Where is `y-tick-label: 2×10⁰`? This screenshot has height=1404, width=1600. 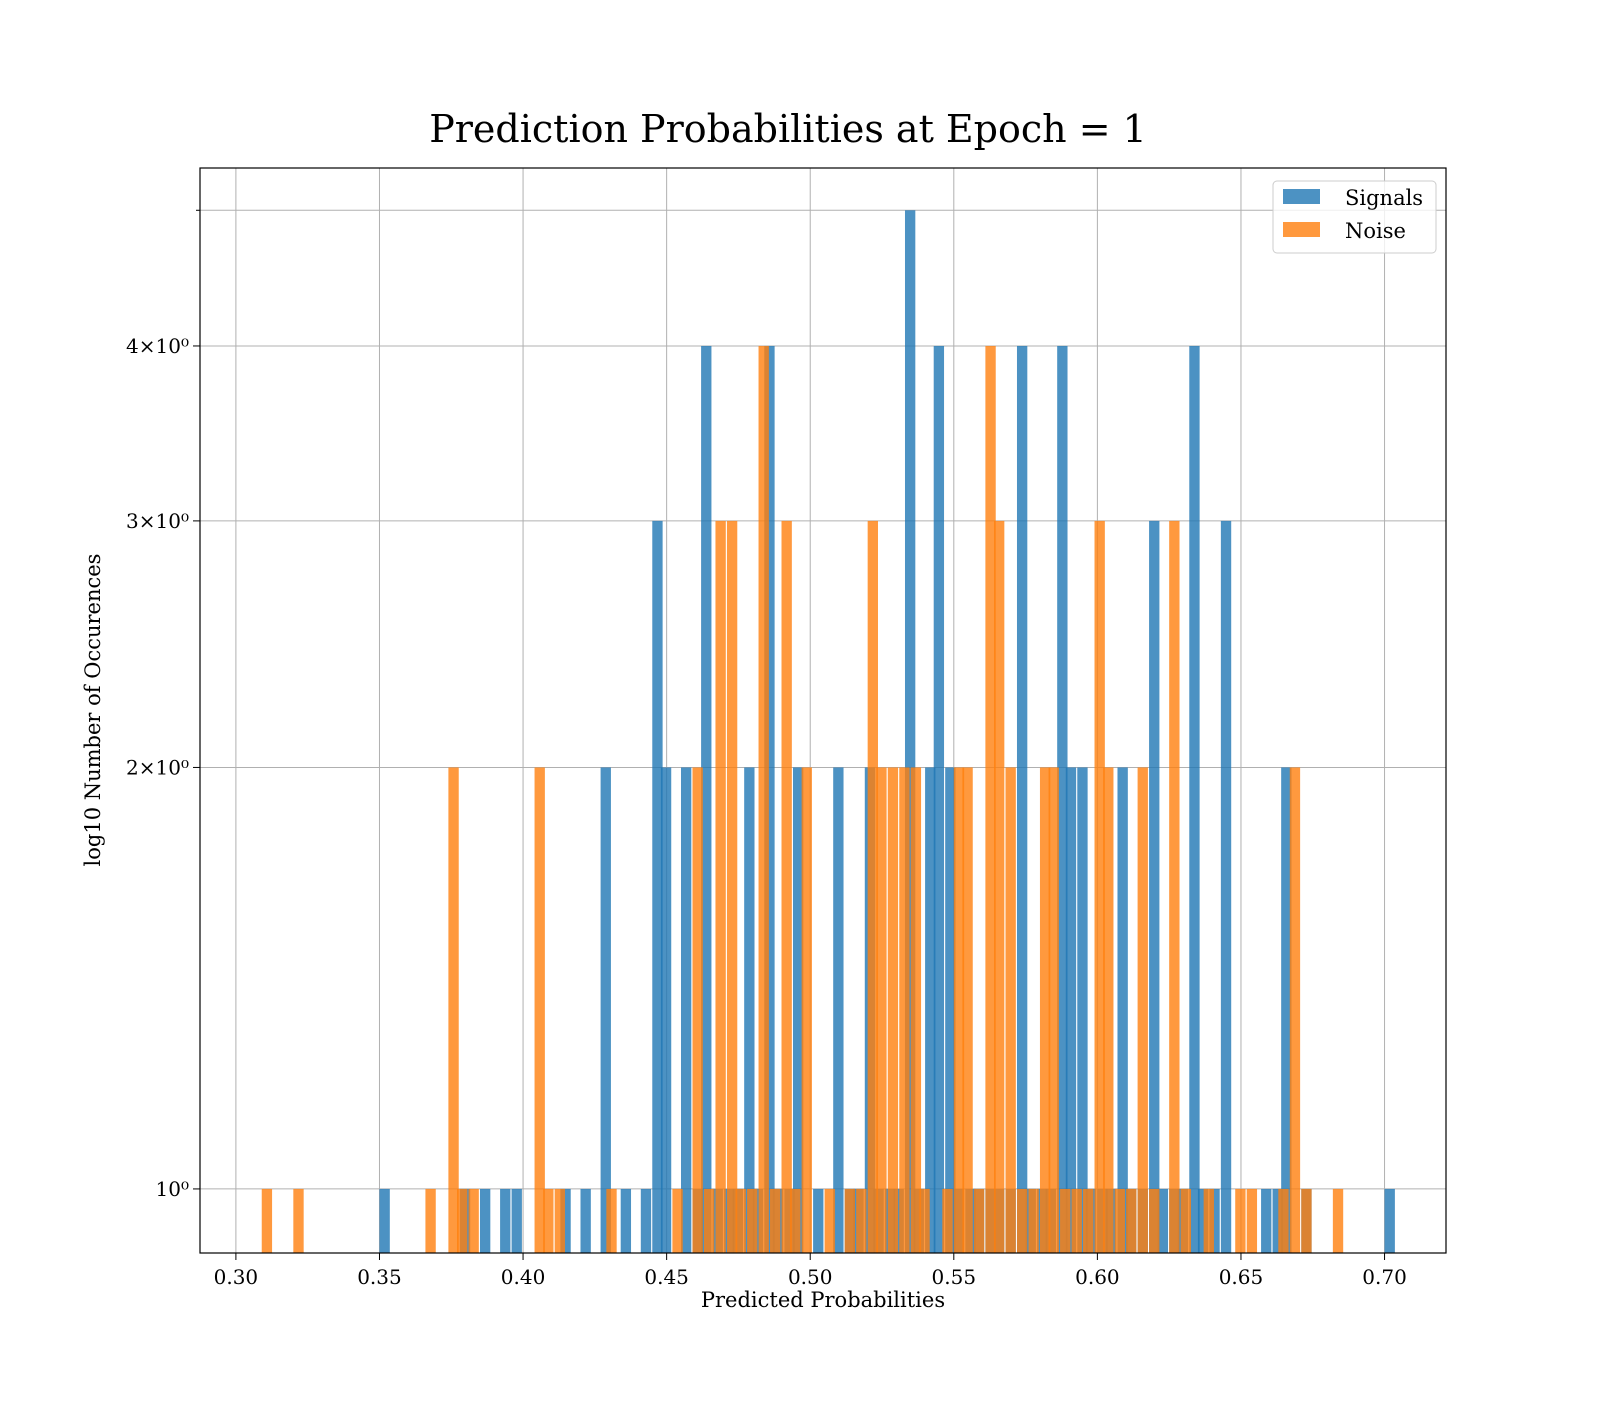
y-tick-label: 2×10⁰ is located at coordinates (157, 767).